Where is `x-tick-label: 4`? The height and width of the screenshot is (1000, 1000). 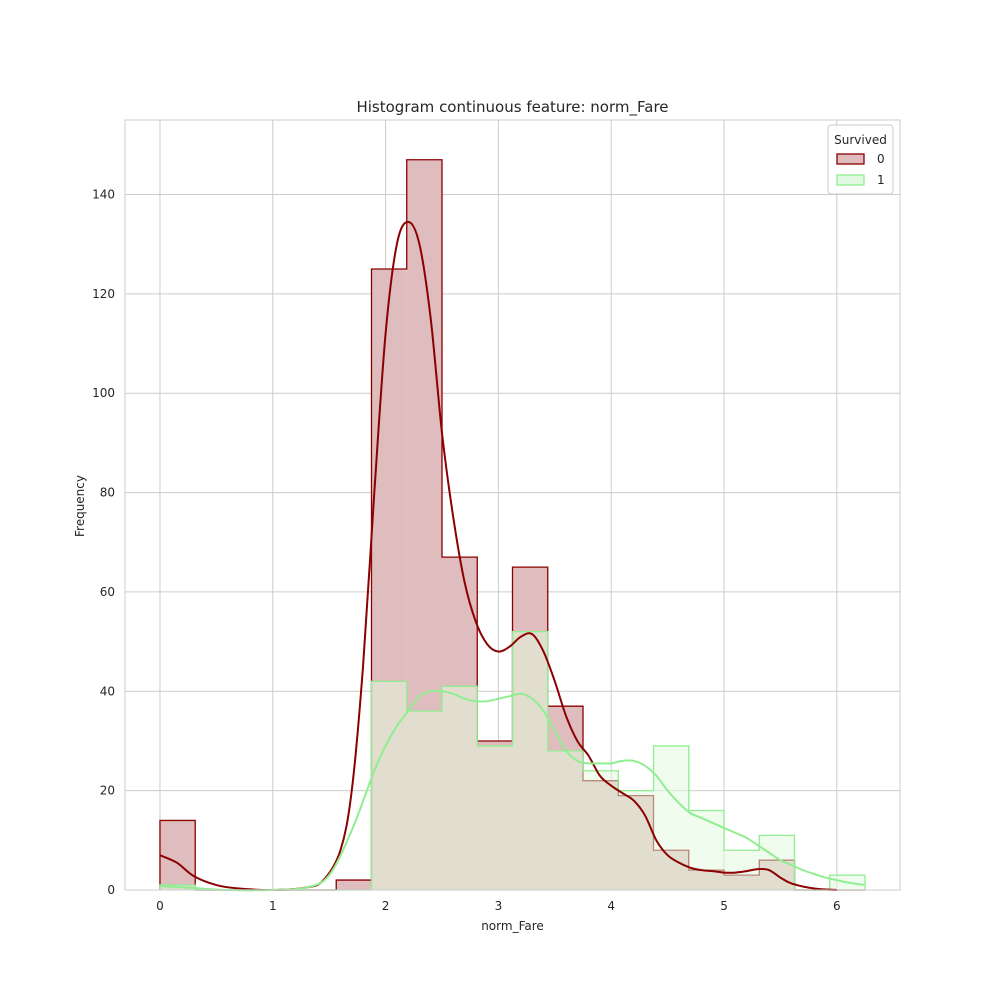 x-tick-label: 4 is located at coordinates (611, 906).